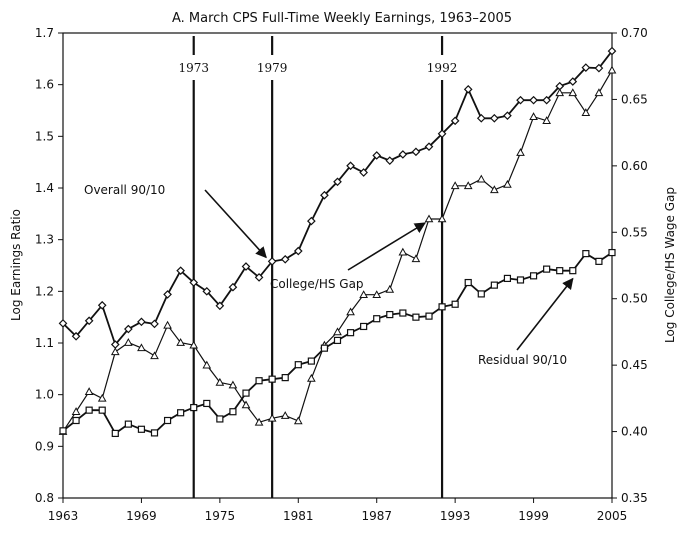  I want to click on y-tick-label: 1.5, so click(44, 136).